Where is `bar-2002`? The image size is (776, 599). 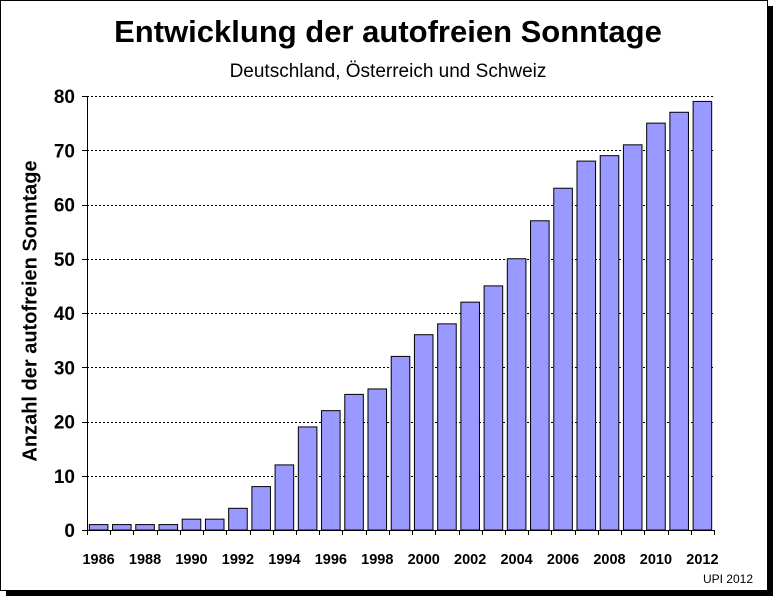 bar-2002 is located at coordinates (470, 416).